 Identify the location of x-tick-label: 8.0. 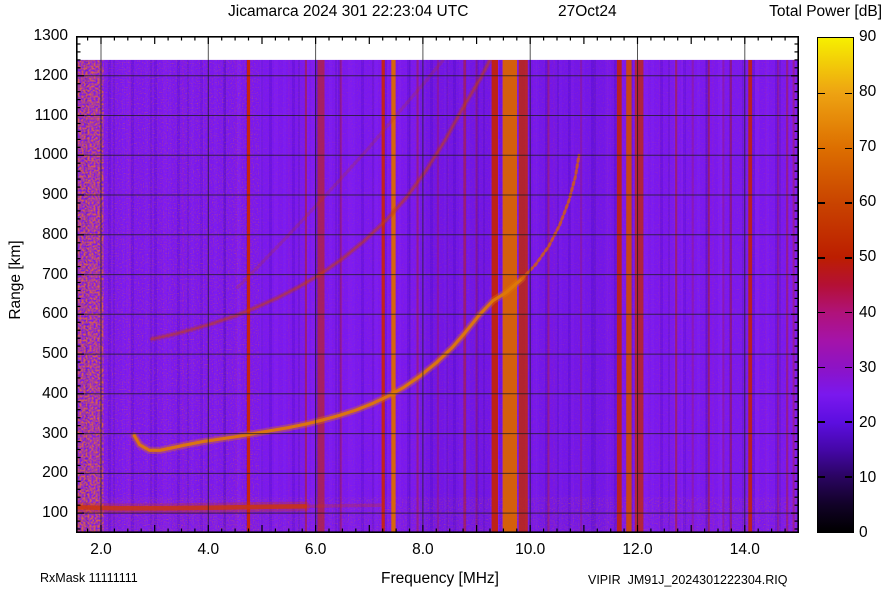
(423, 549).